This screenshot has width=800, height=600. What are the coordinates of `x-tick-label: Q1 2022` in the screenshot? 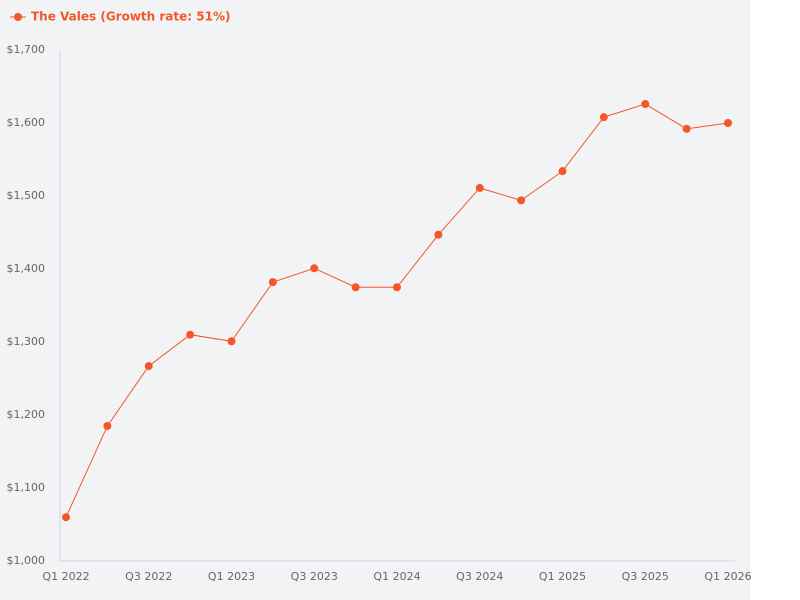 It's located at (65, 576).